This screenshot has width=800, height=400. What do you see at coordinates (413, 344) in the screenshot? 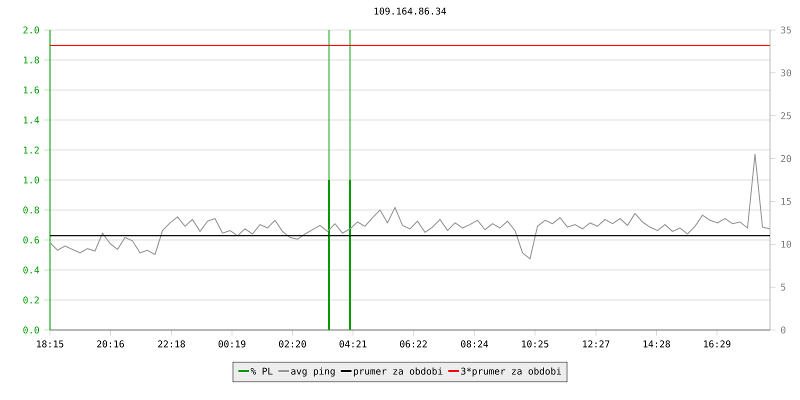
I see `x-tick-label: 06:22` at bounding box center [413, 344].